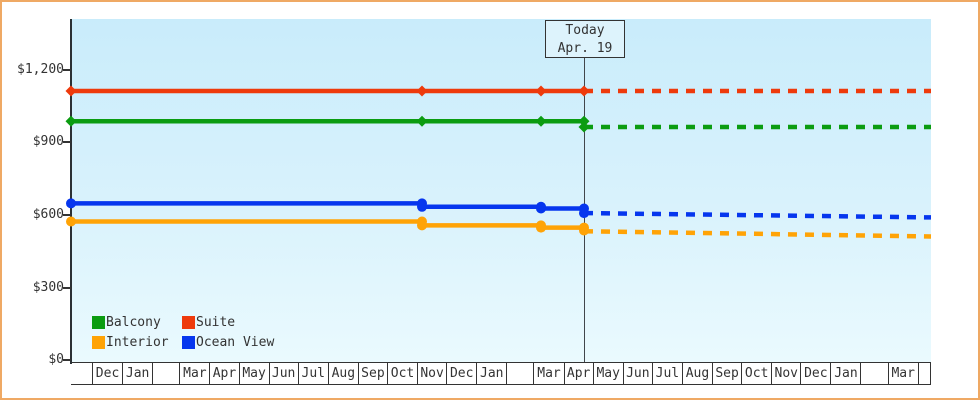  What do you see at coordinates (40, 69) in the screenshot?
I see `y-axis-tick-label: $1,200` at bounding box center [40, 69].